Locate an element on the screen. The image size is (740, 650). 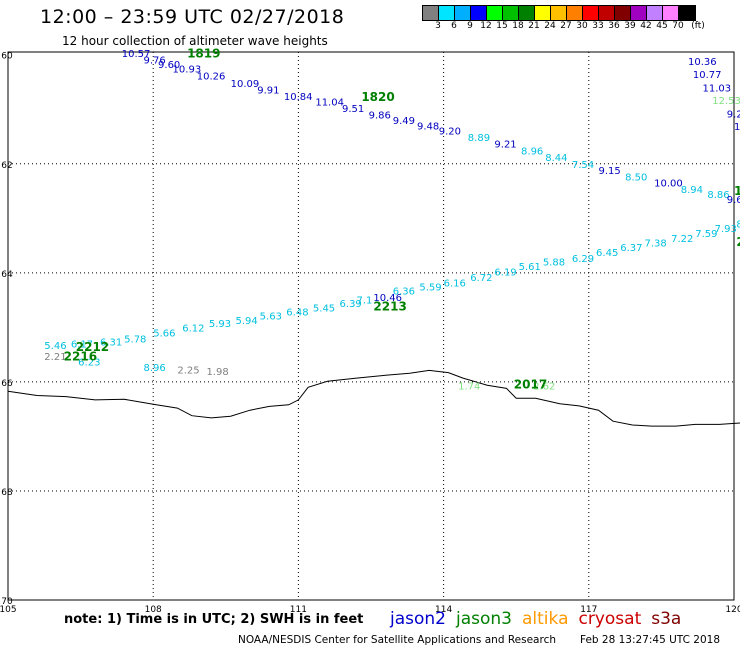
wave-height-value: 9.60 is located at coordinates (169, 65).